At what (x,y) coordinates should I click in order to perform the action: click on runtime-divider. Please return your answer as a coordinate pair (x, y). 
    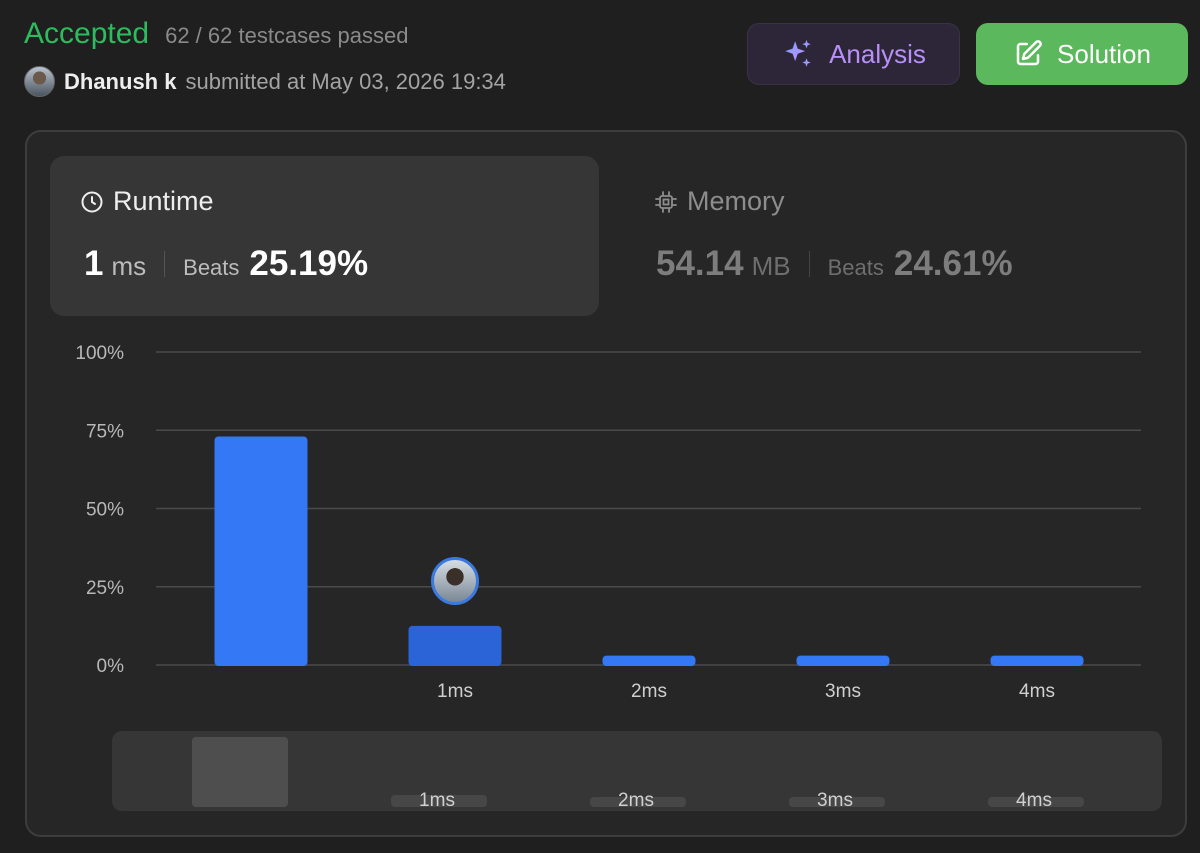
    Looking at the image, I should click on (165, 264).